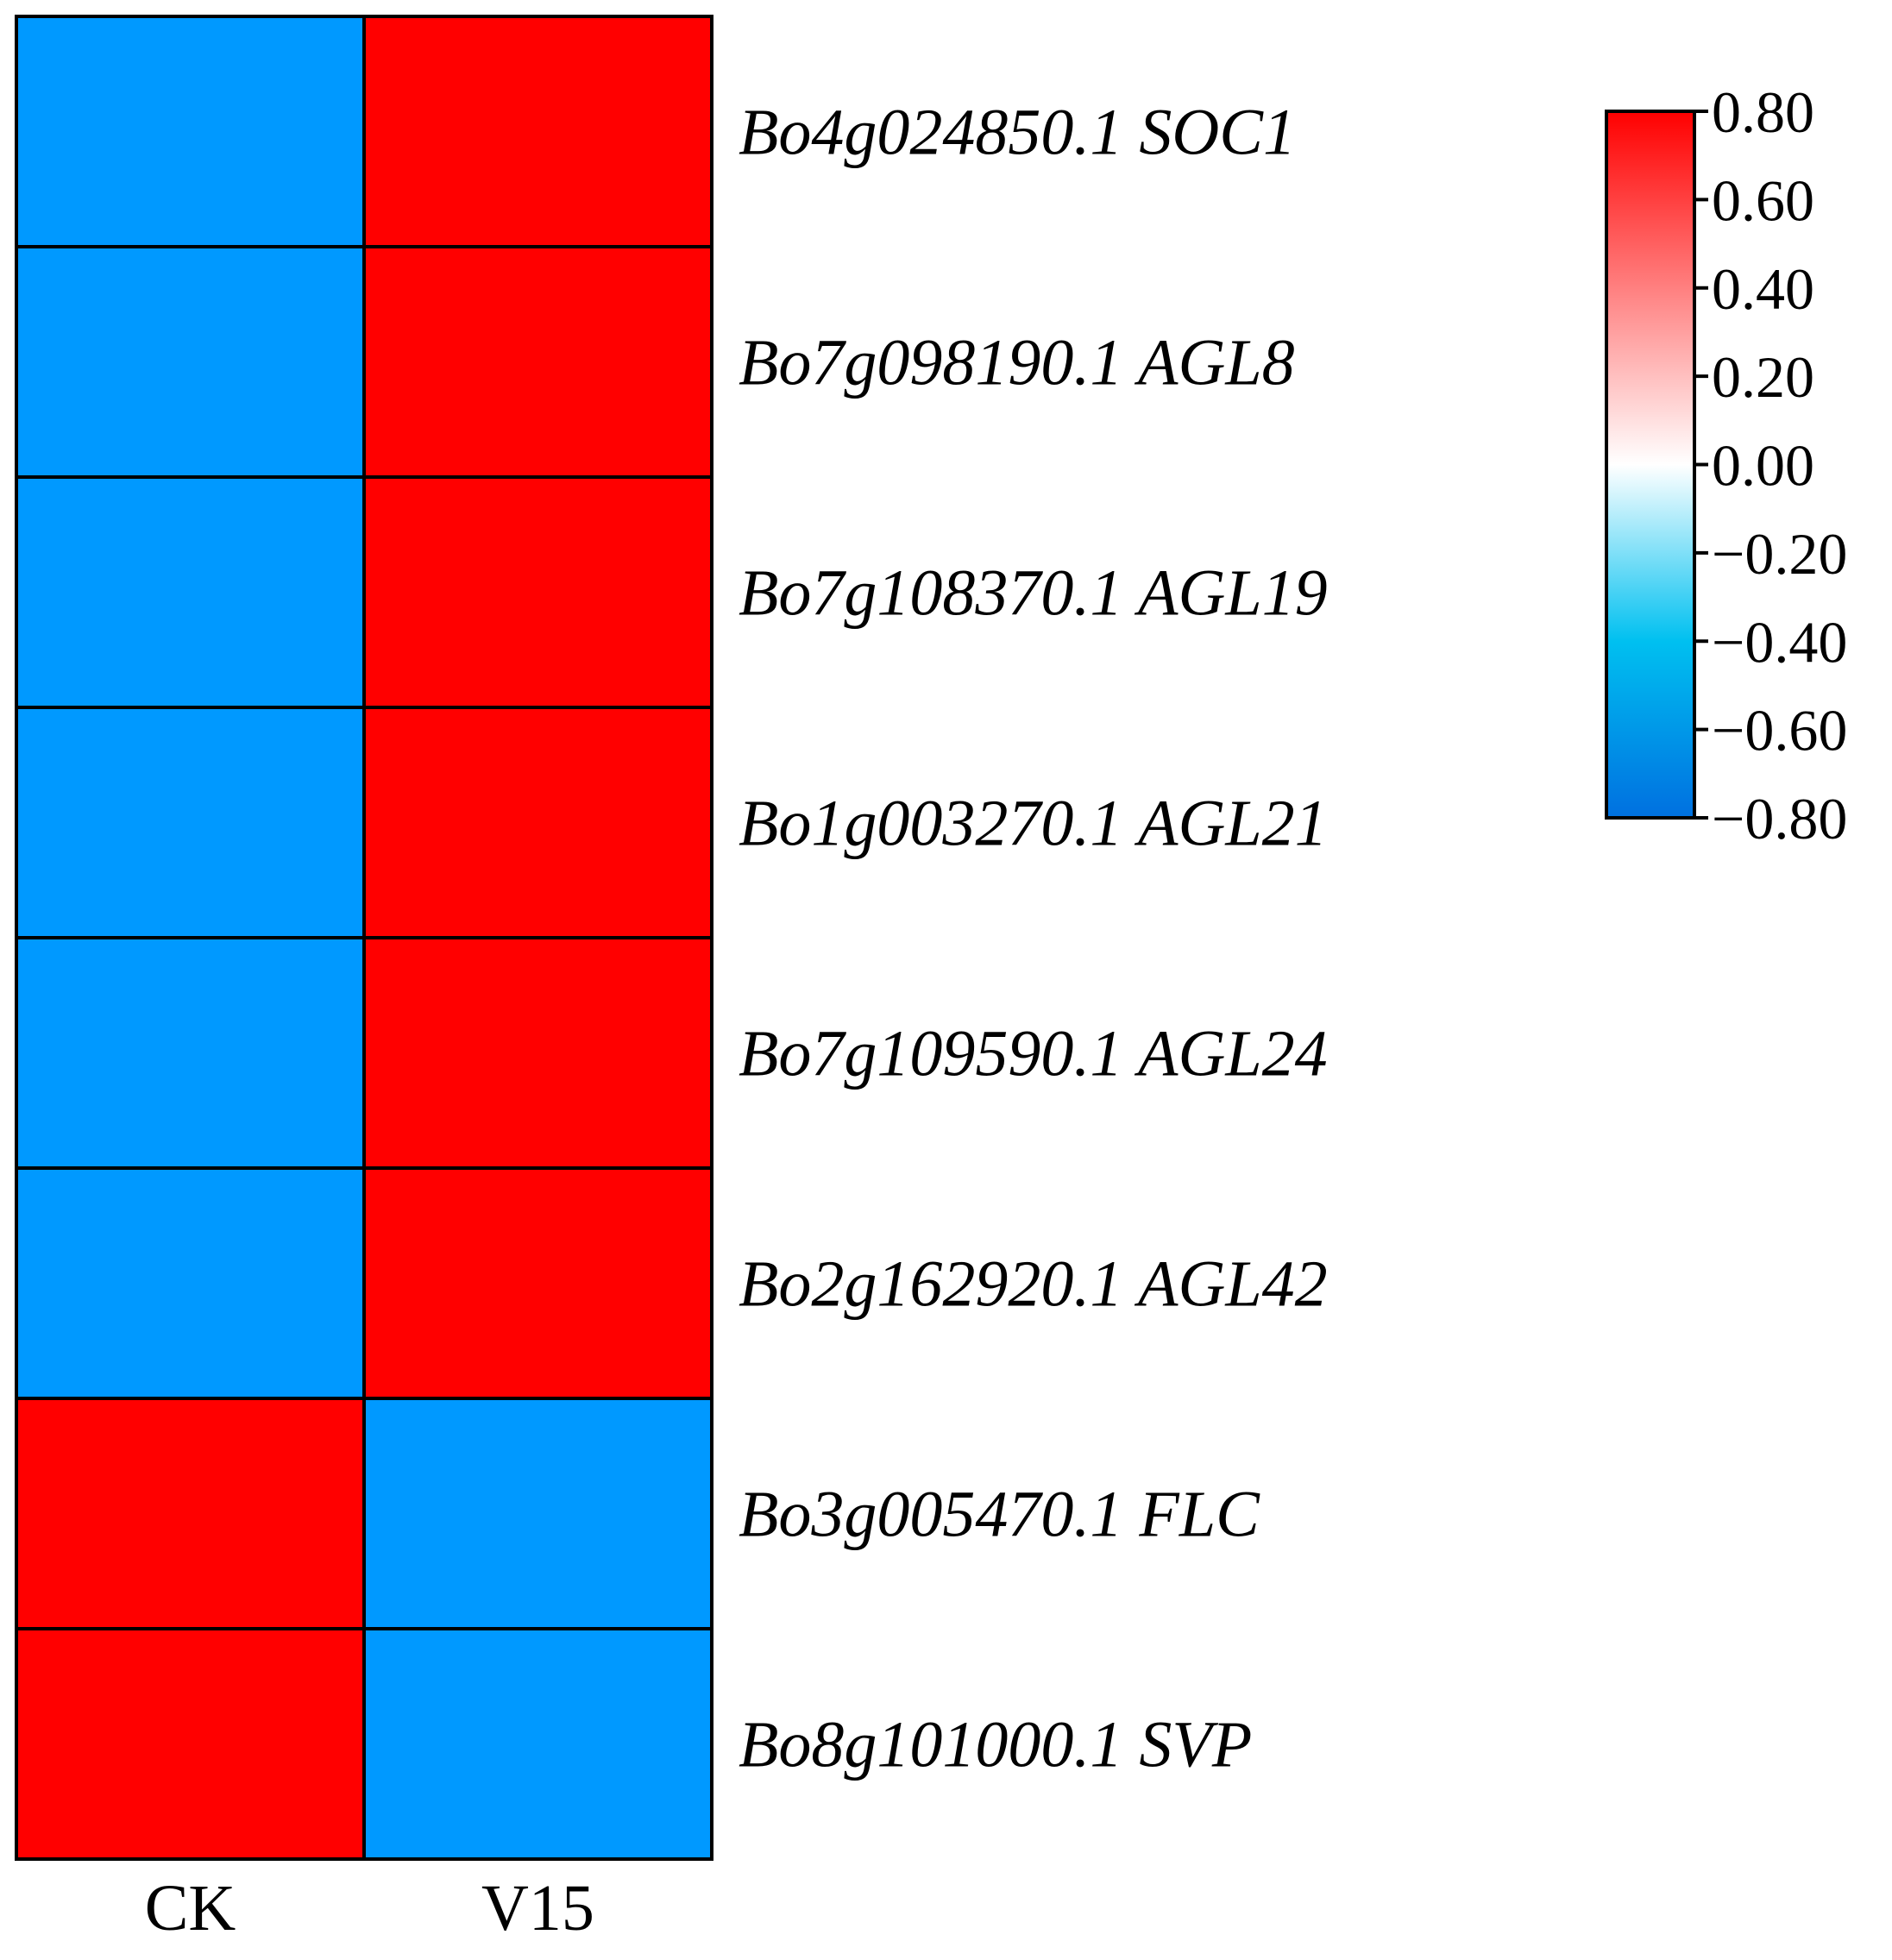 The image size is (1892, 1960). I want to click on column-labels: CK V15, so click(370, 1908).